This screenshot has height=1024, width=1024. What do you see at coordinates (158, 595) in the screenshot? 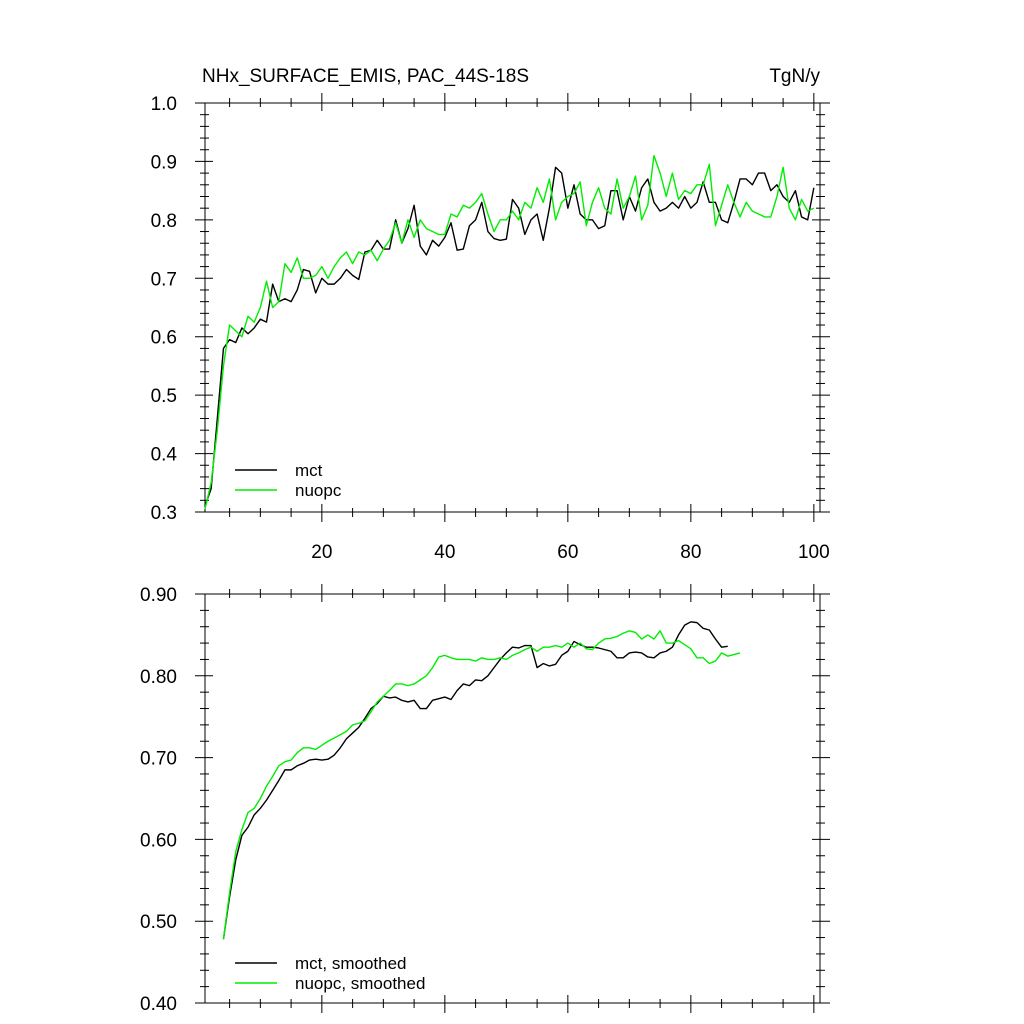
I see `y-tick-label: 0.90` at bounding box center [158, 595].